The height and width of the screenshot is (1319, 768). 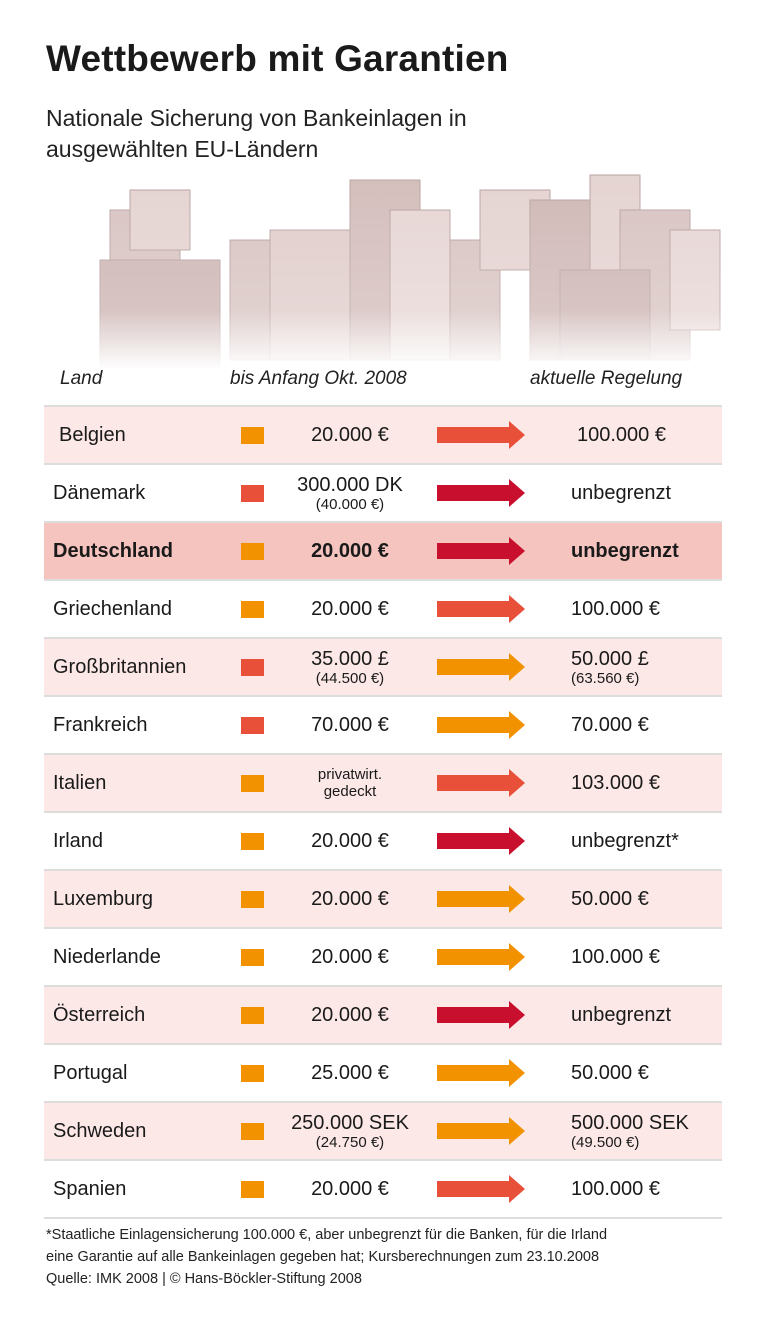 I want to click on column-header-before: bis Anfang Okt. 2008, so click(x=318, y=378).